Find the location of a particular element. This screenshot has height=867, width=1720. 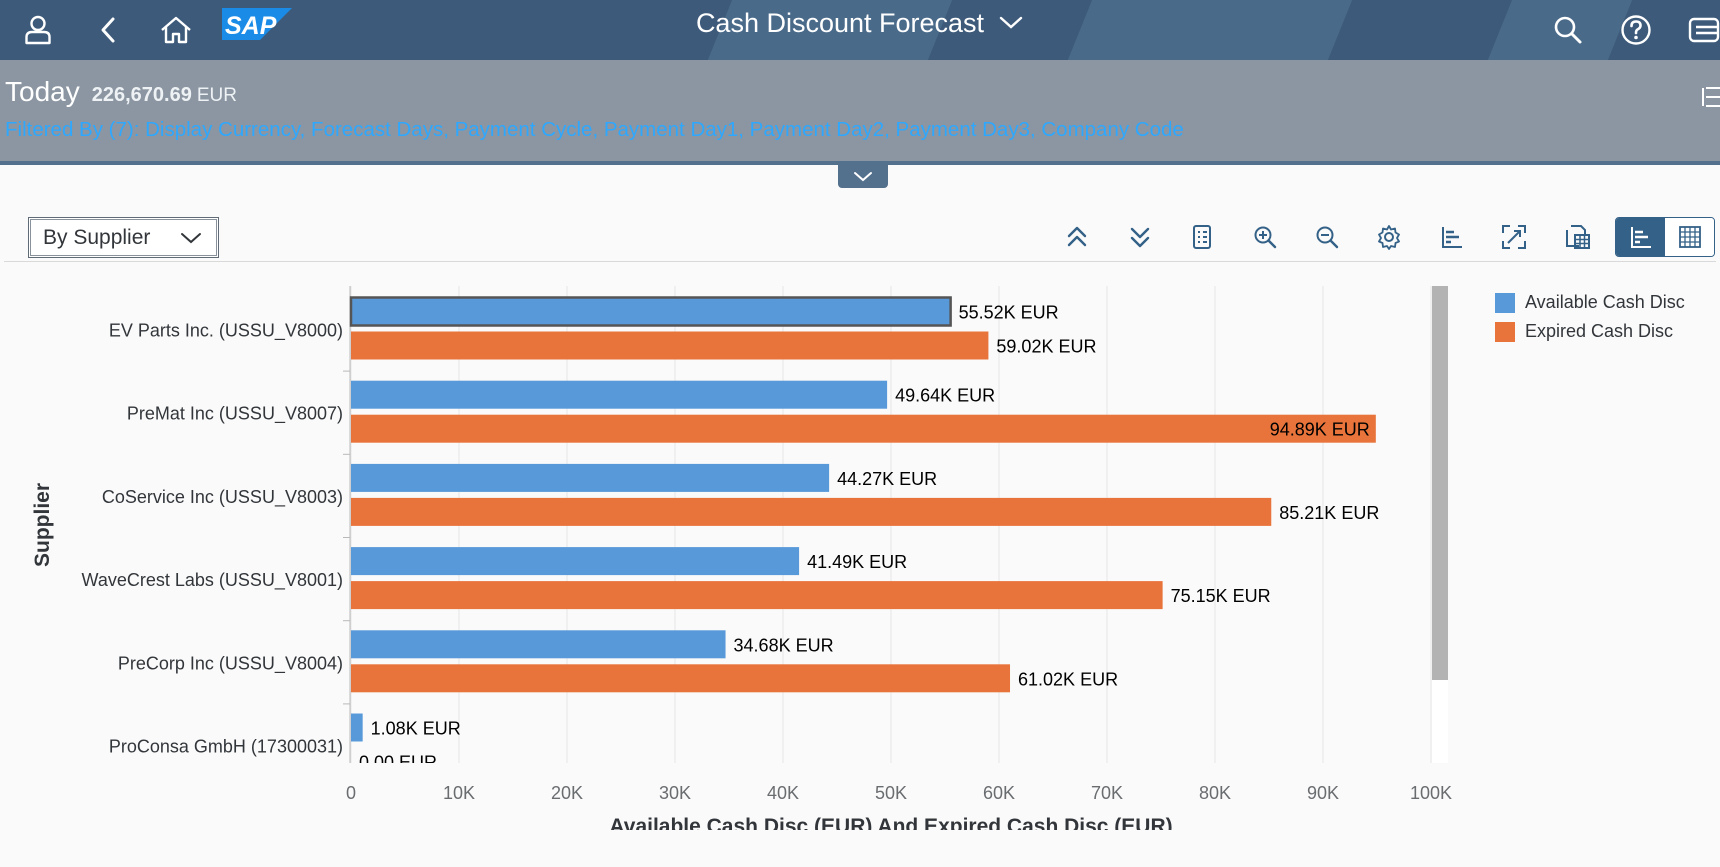

search-button is located at coordinates (1568, 30).